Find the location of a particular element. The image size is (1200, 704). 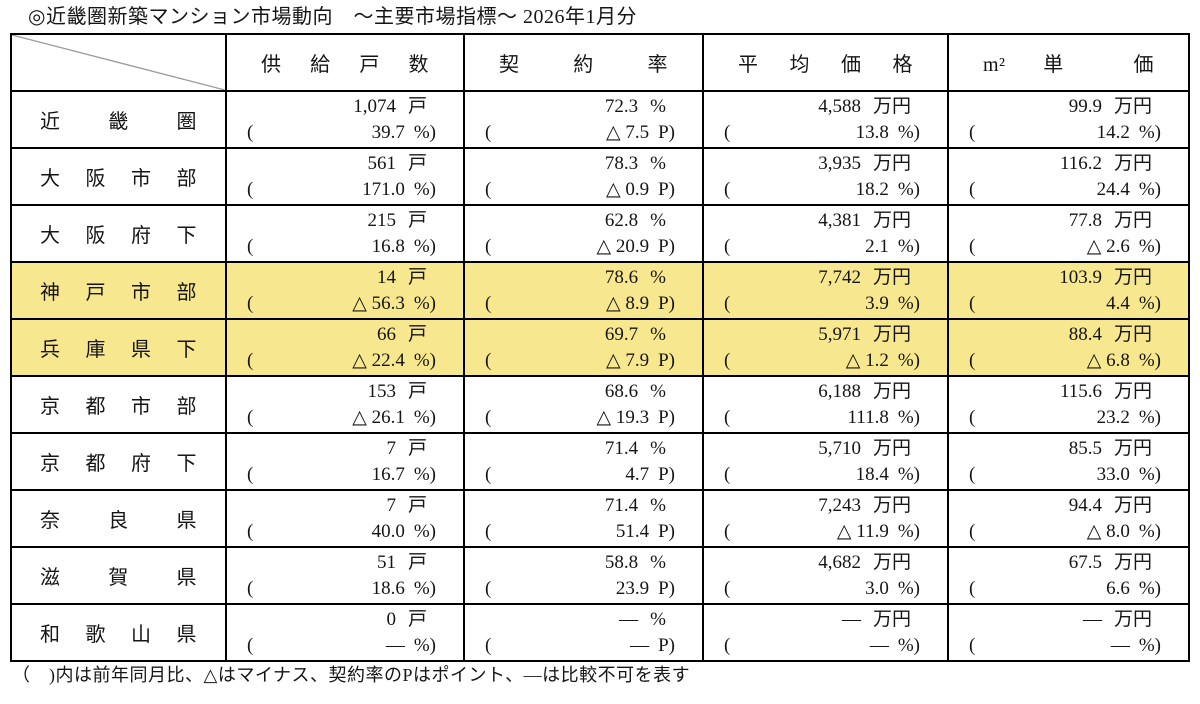

region-label: 京 都 府 下 is located at coordinates (118, 461).